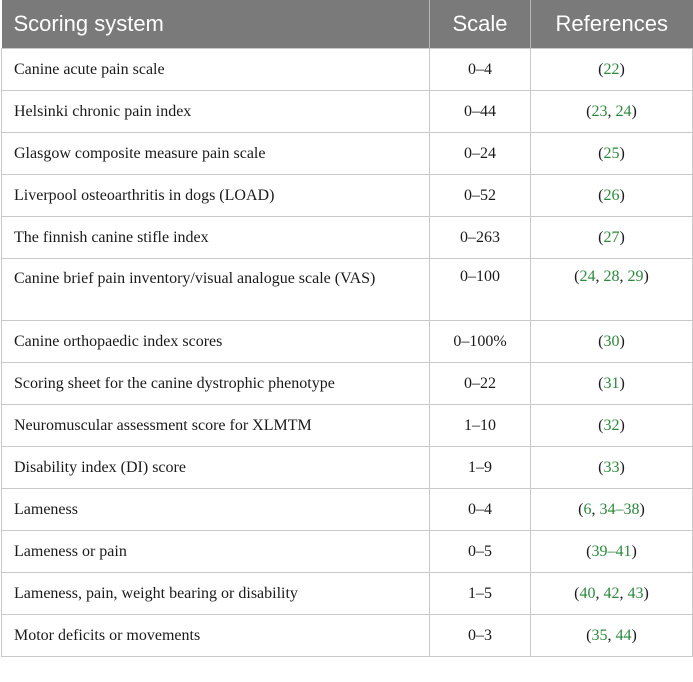  Describe the element at coordinates (215, 425) in the screenshot. I see `scoring-system-name: Neuromuscular assessment score for XLMTM` at that location.